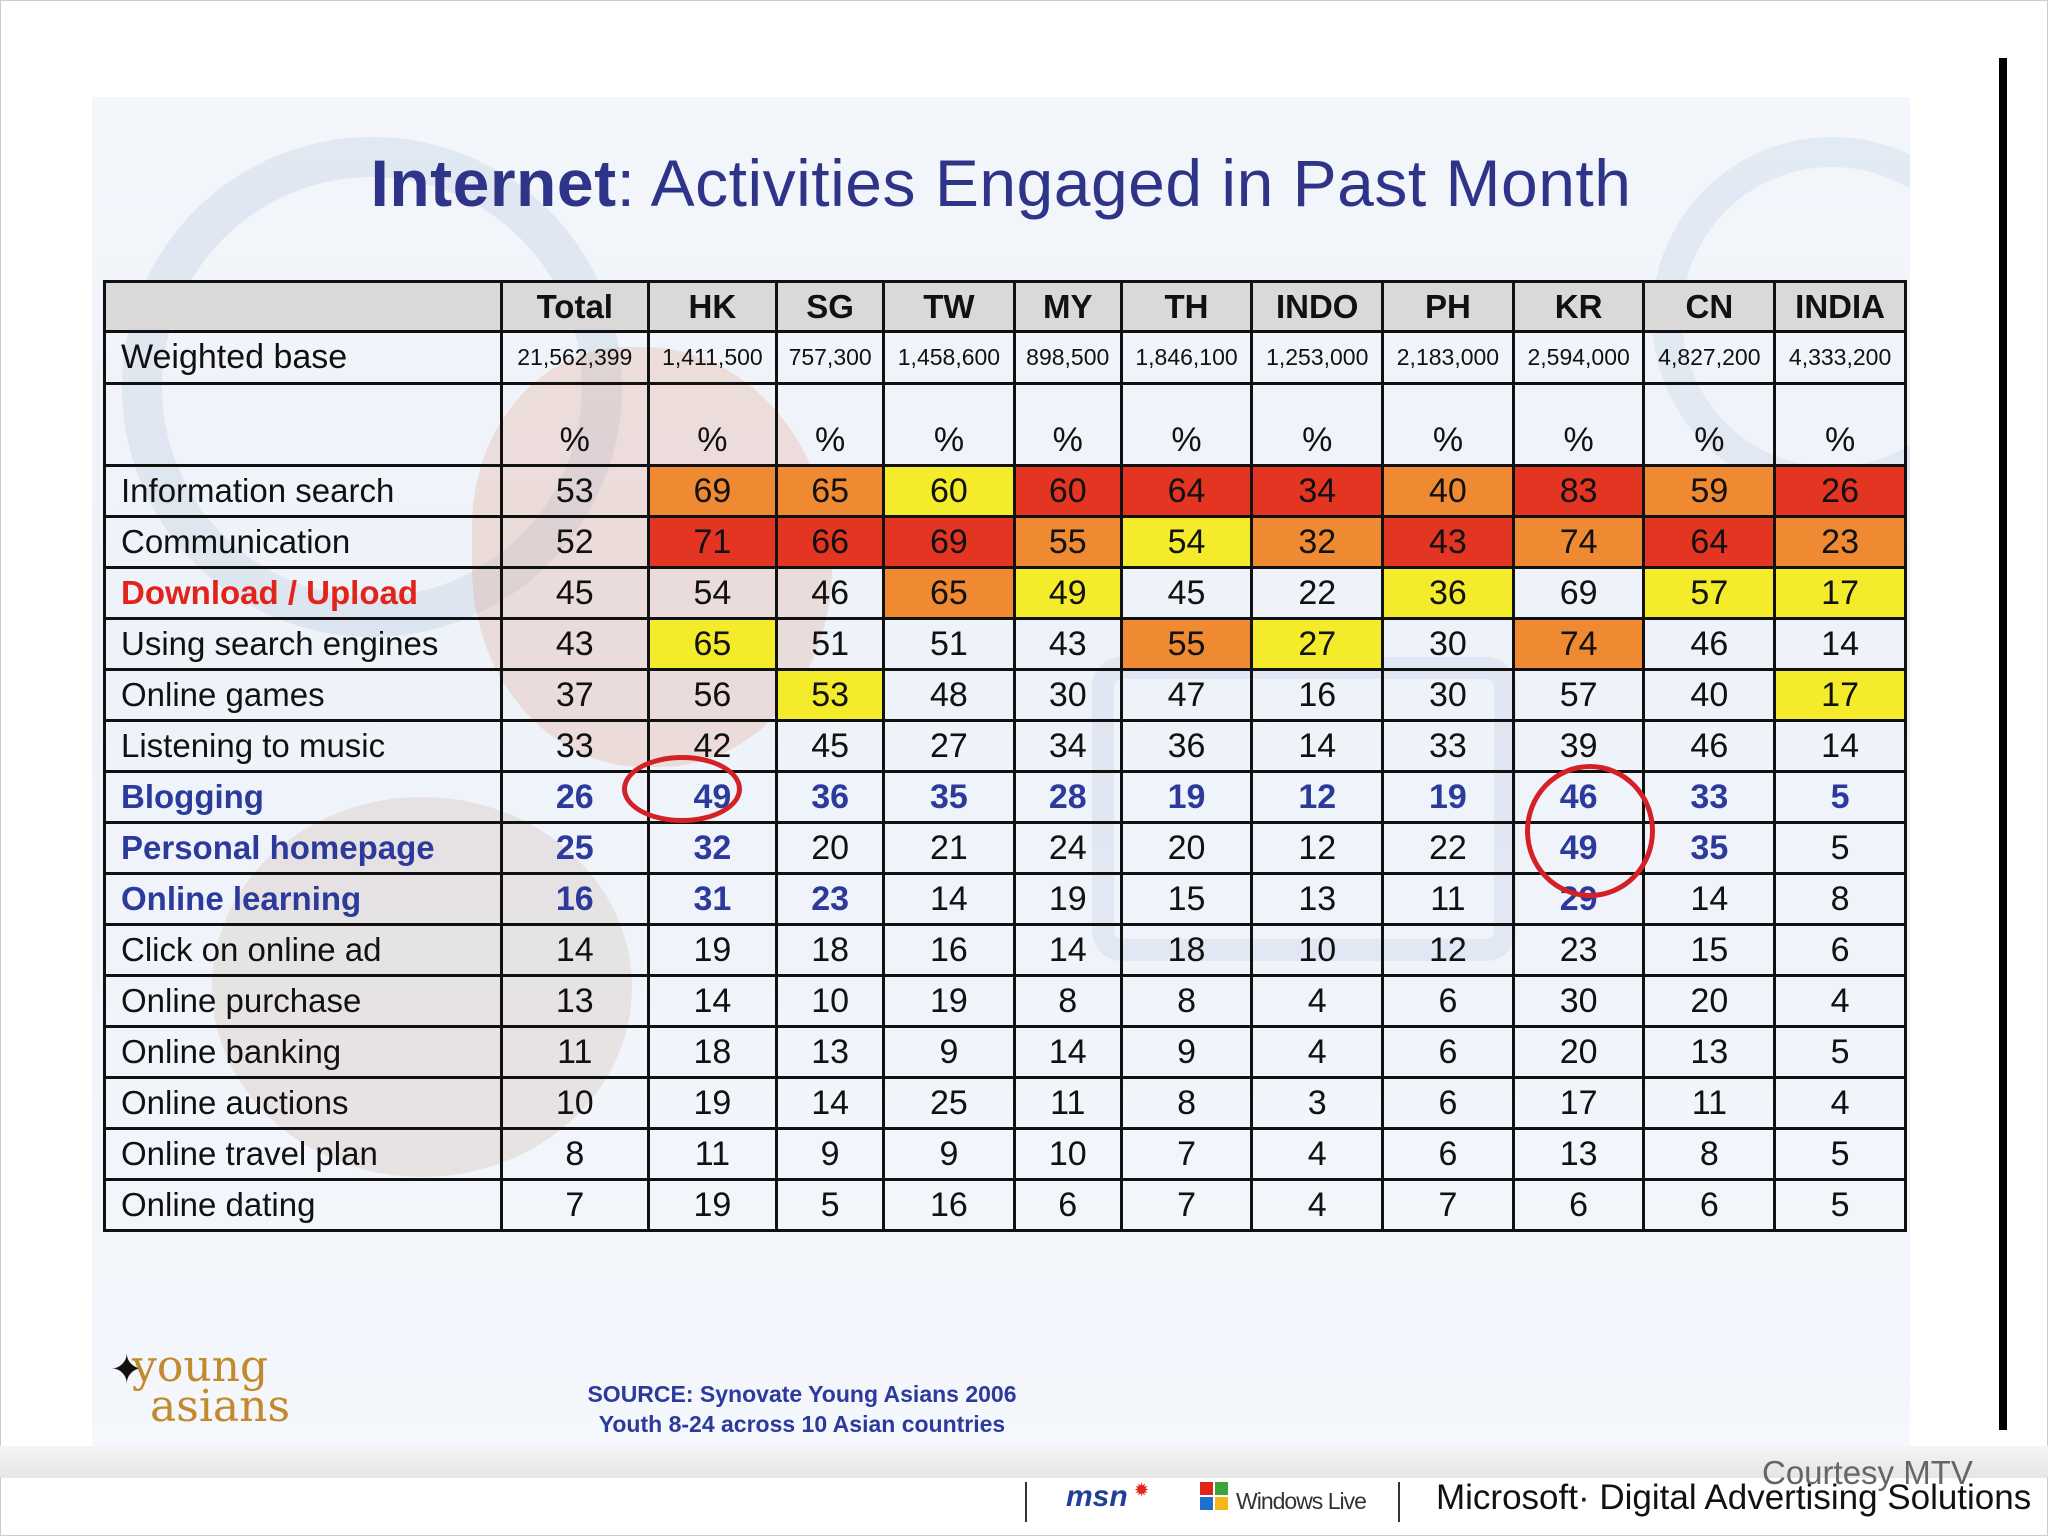 Image resolution: width=2048 pixels, height=1536 pixels. What do you see at coordinates (575, 695) in the screenshot?
I see `table-cell: 37` at bounding box center [575, 695].